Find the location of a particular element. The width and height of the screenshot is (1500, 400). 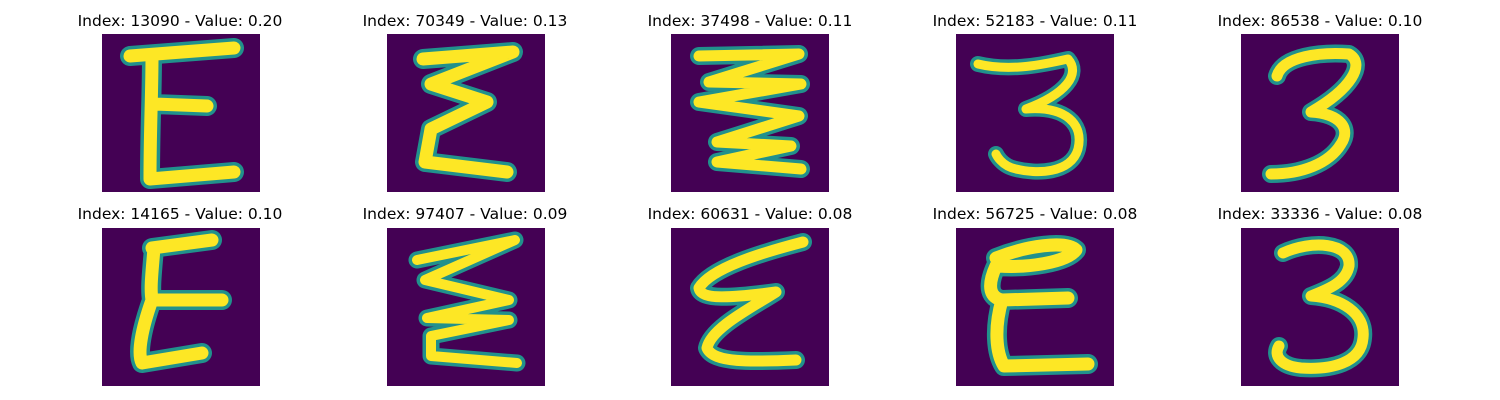

panel-title: Index: 14165 - Value: 0.10 is located at coordinates (180, 214).